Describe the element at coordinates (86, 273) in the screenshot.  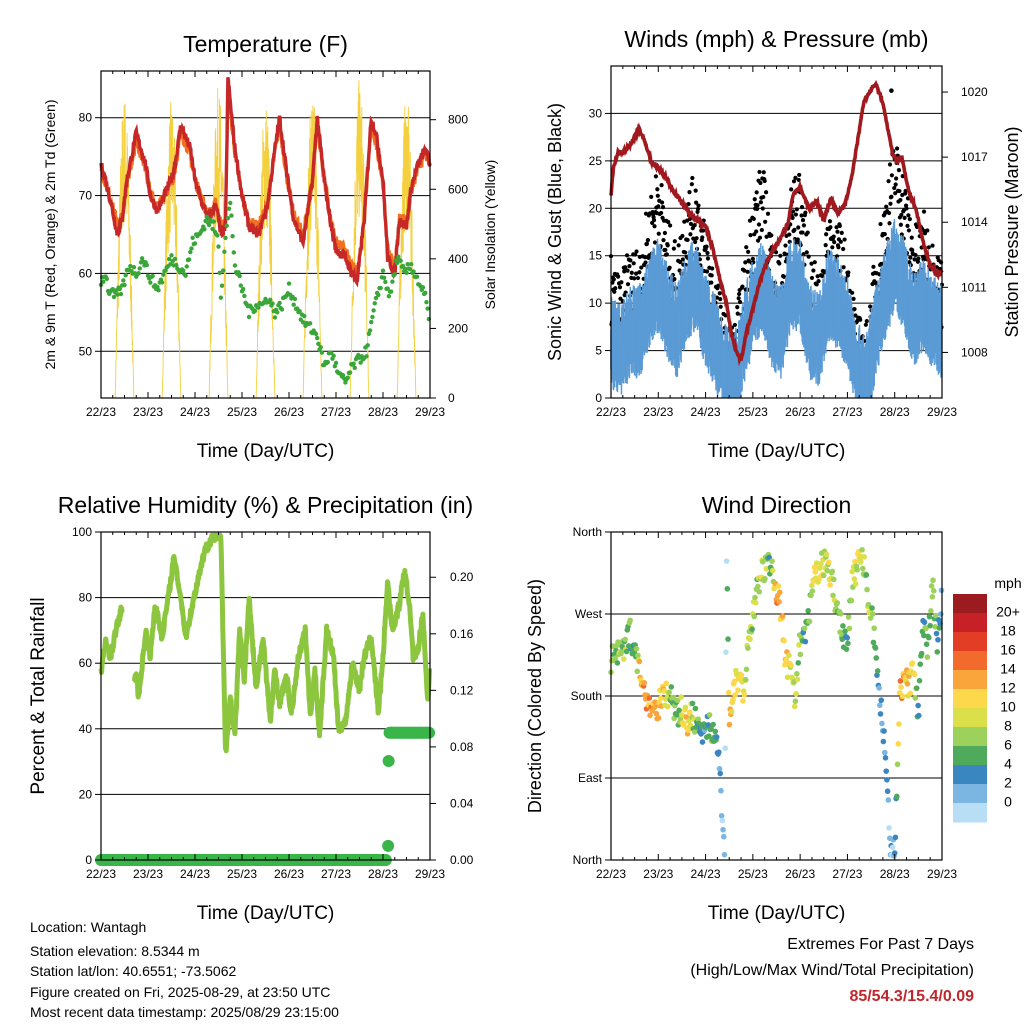
I see `temp-ytick-label: 60` at that location.